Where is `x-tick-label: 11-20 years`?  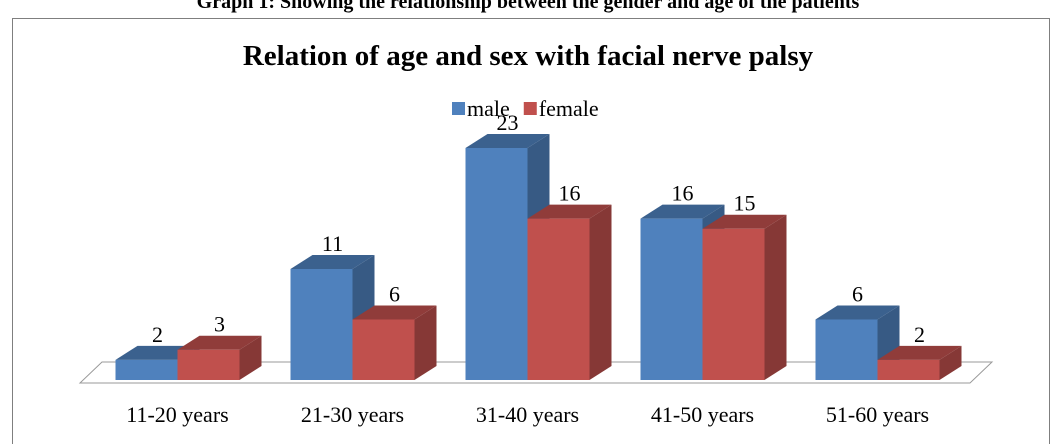
x-tick-label: 11-20 years is located at coordinates (177, 414).